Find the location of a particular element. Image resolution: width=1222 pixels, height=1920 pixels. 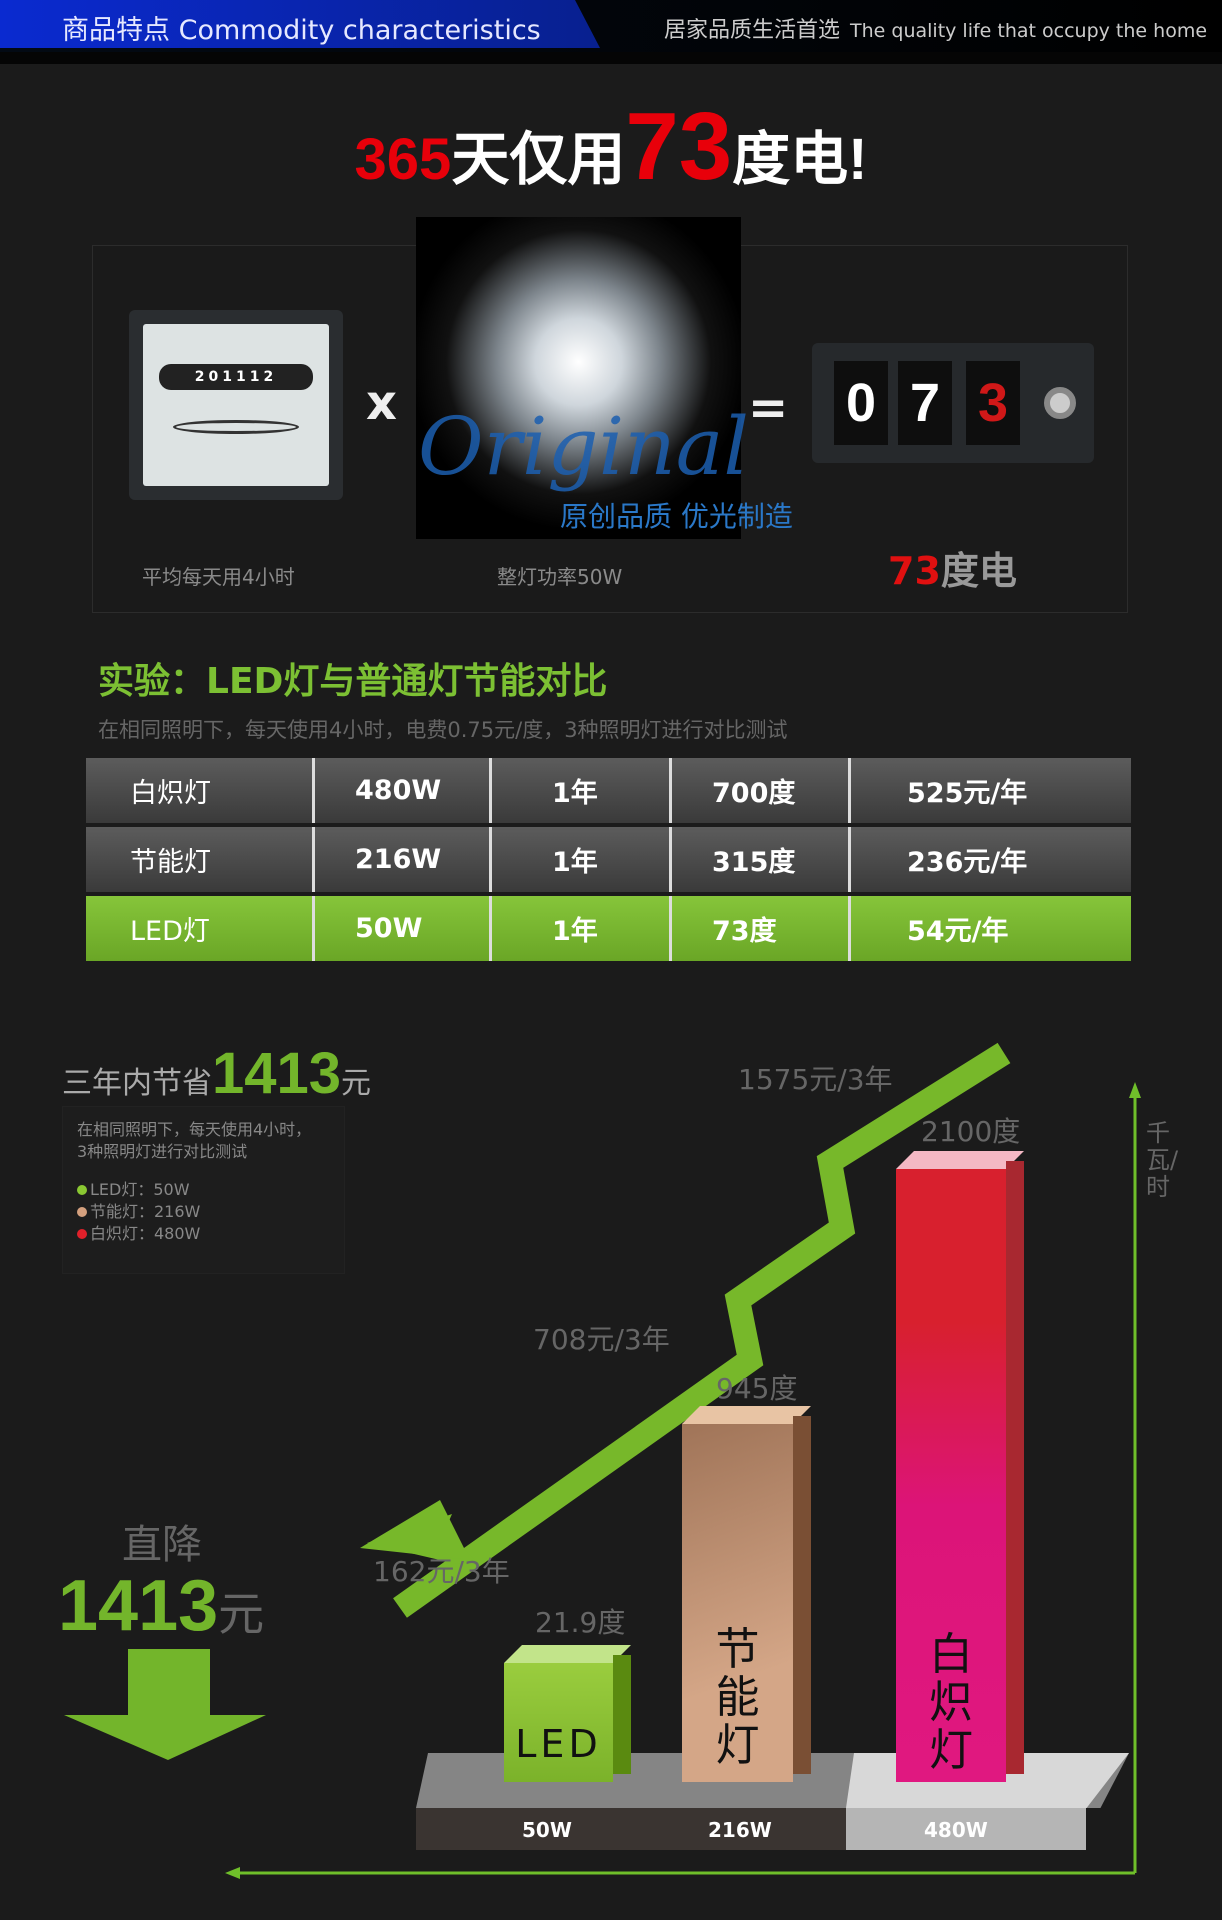

counter-digit: 3 is located at coordinates (993, 403).